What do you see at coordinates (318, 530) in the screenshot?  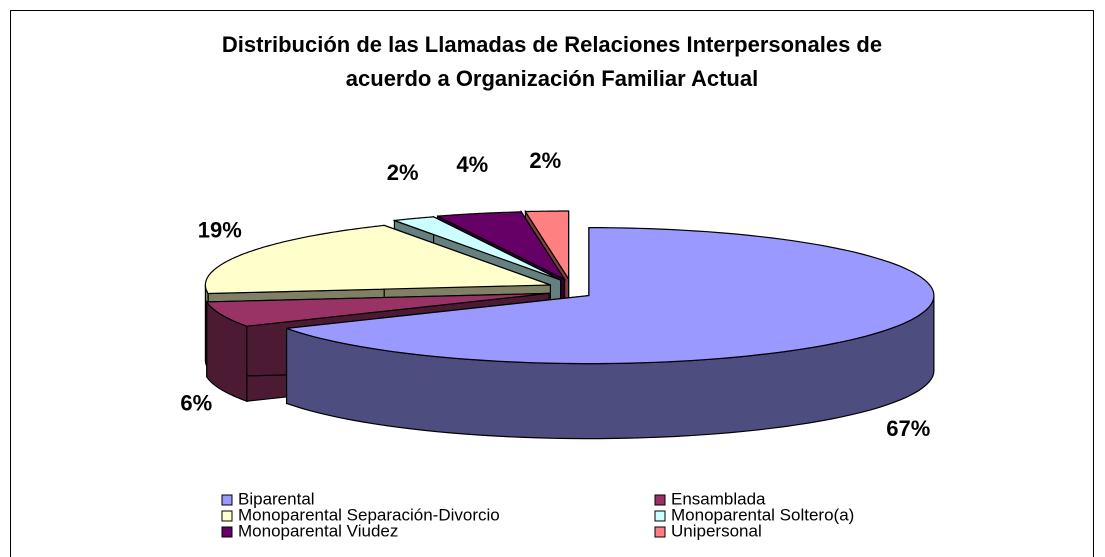 I see `legend-label: Monoparental Viudez` at bounding box center [318, 530].